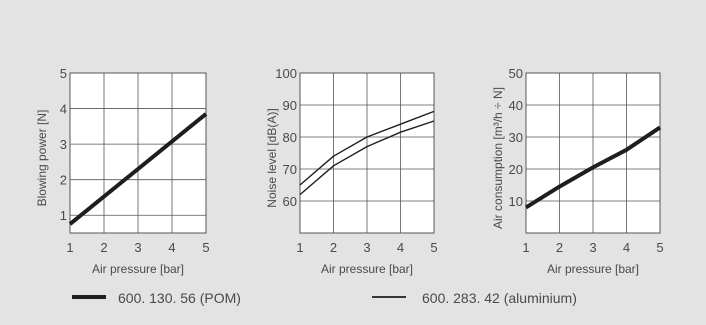  I want to click on y-axis-label: Blowing power [N], so click(42, 158).